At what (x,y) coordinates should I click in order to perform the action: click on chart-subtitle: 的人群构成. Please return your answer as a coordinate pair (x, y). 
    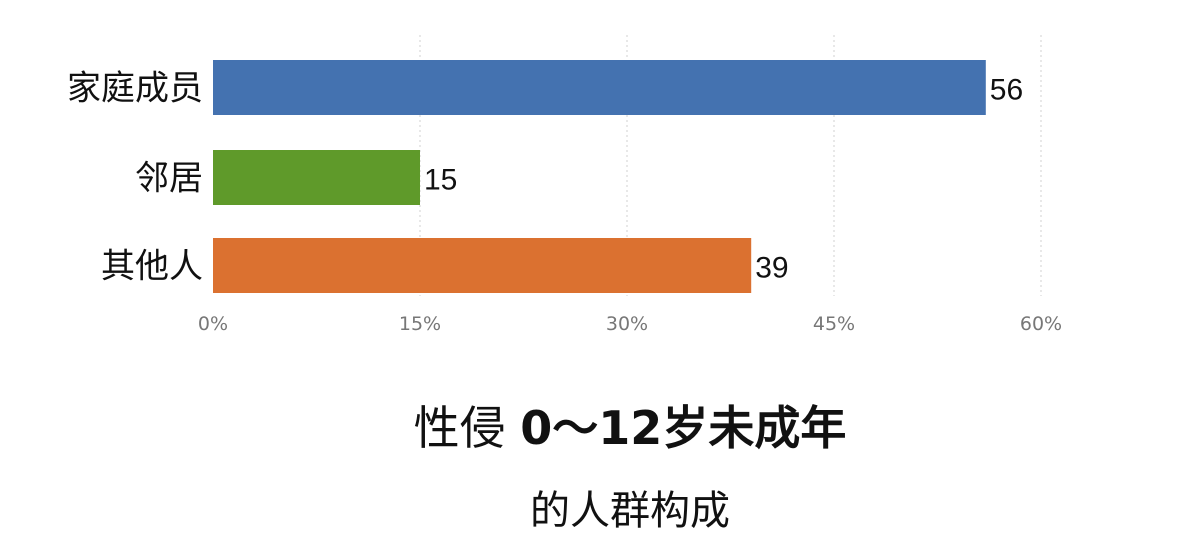
    Looking at the image, I should click on (630, 511).